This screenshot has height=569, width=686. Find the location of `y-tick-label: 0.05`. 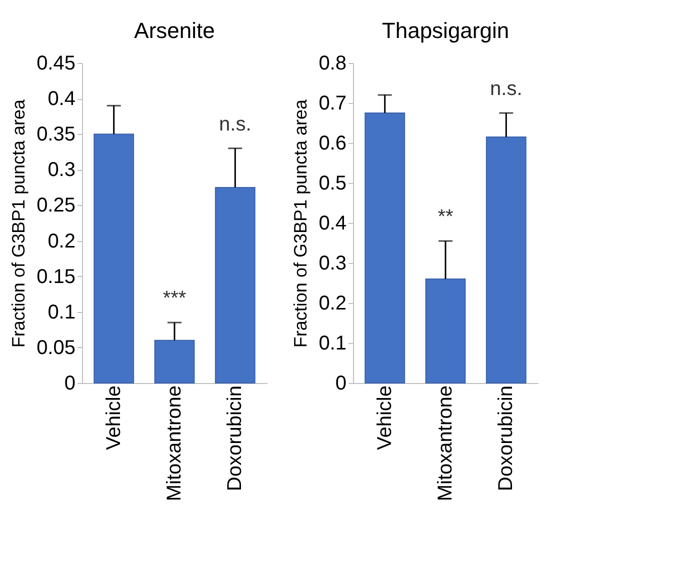

y-tick-label: 0.05 is located at coordinates (56, 347).